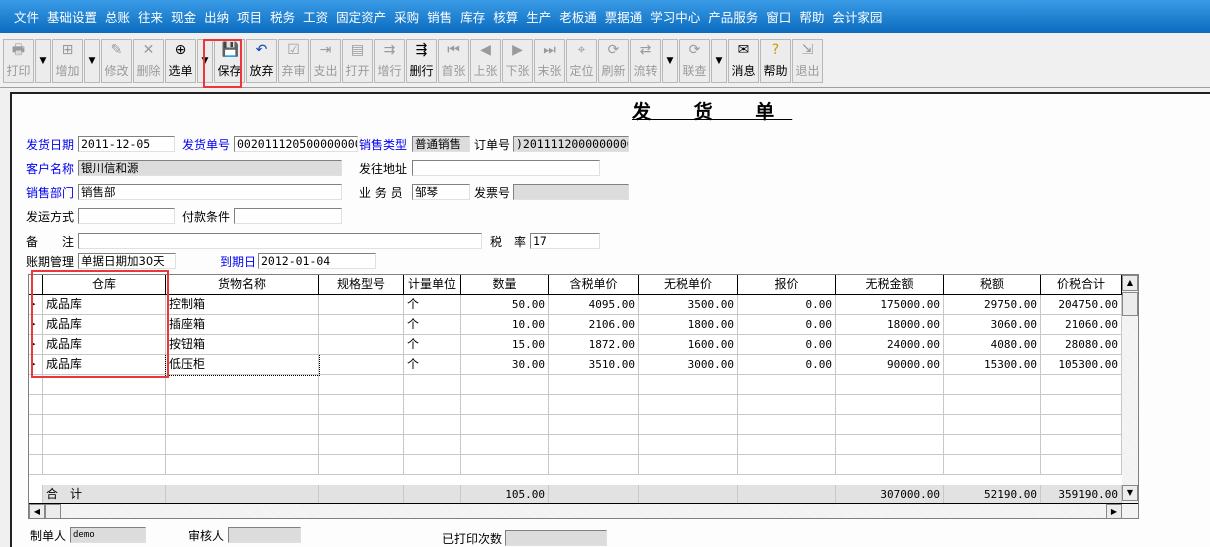 Image resolution: width=1210 pixels, height=547 pixels. Describe the element at coordinates (594, 305) in the screenshot. I see `grid-cell: 4095.00` at that location.